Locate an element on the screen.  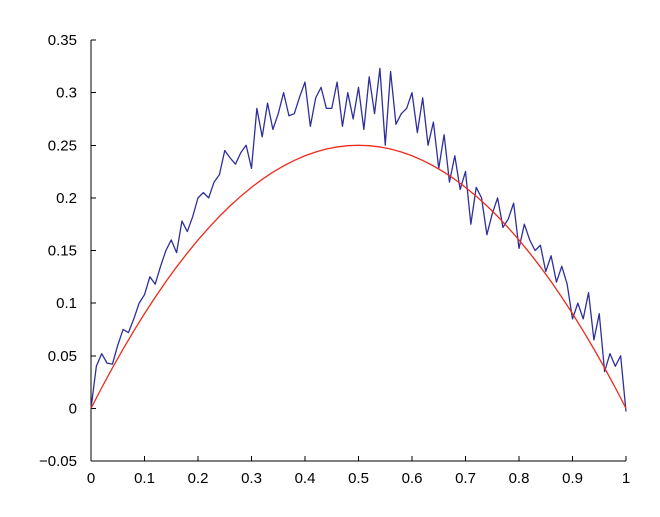
y-axis-ticks: −0.05 0 0.05 0.1 0.15 0.2 0.25 0.3 0.35 is located at coordinates (67, 251).